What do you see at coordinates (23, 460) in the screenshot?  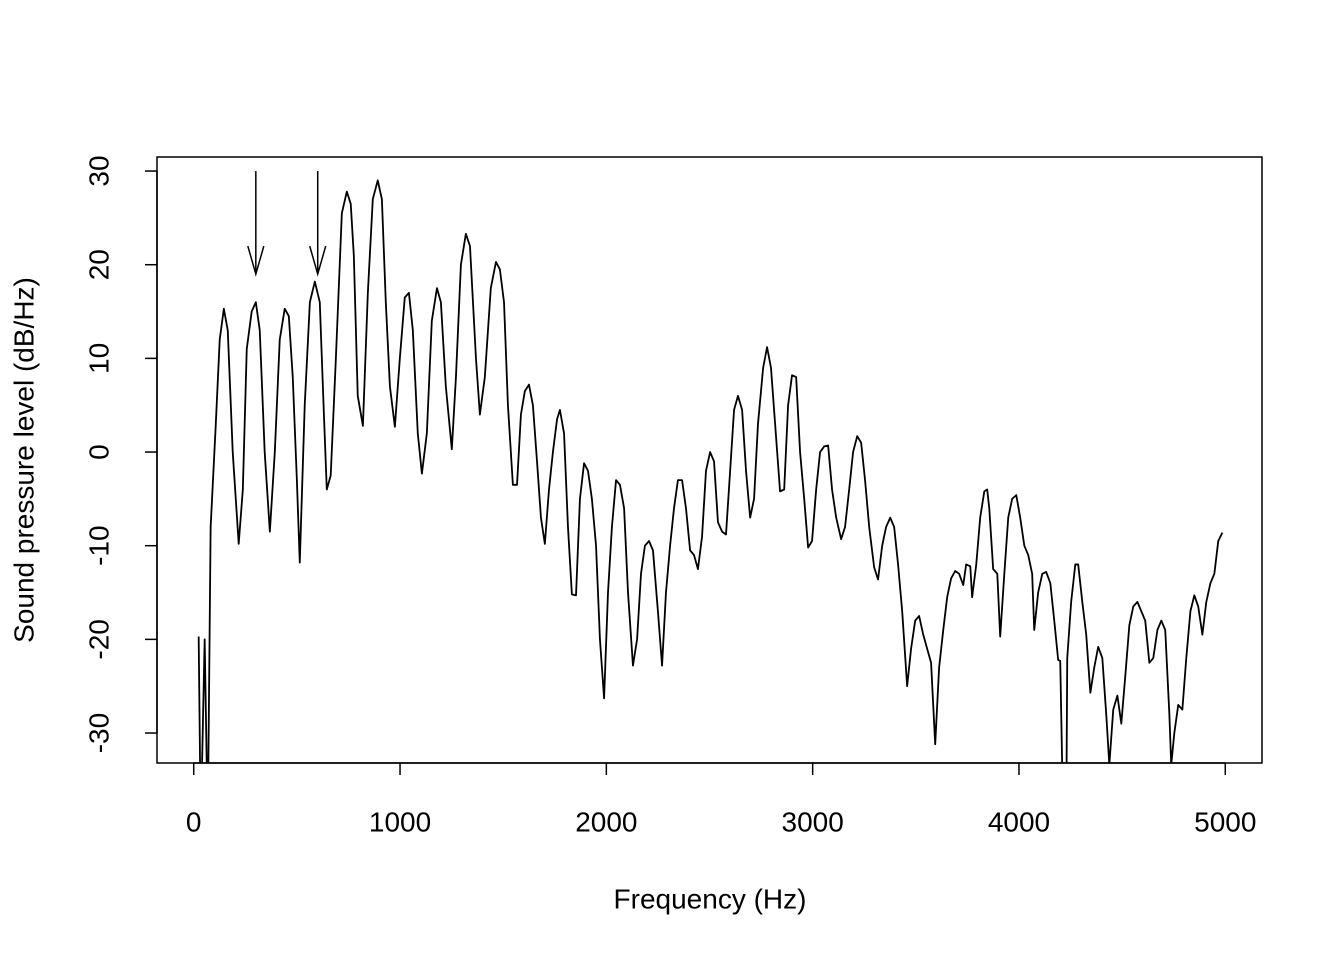 I see `y-axis-label: Sound pressure level (dB/Hz)` at bounding box center [23, 460].